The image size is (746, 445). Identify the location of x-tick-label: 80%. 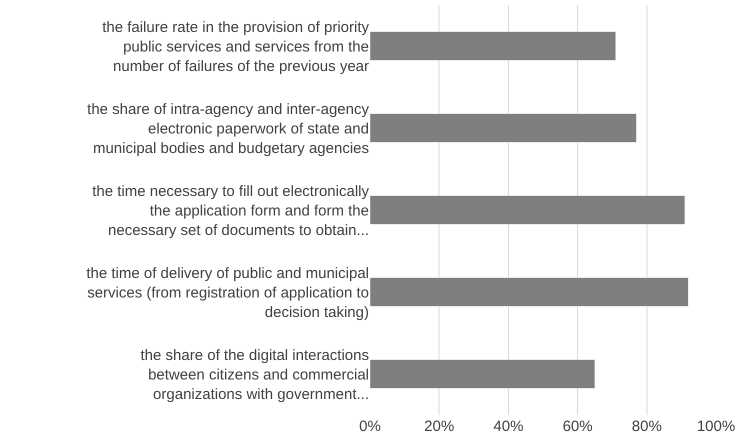
(647, 426).